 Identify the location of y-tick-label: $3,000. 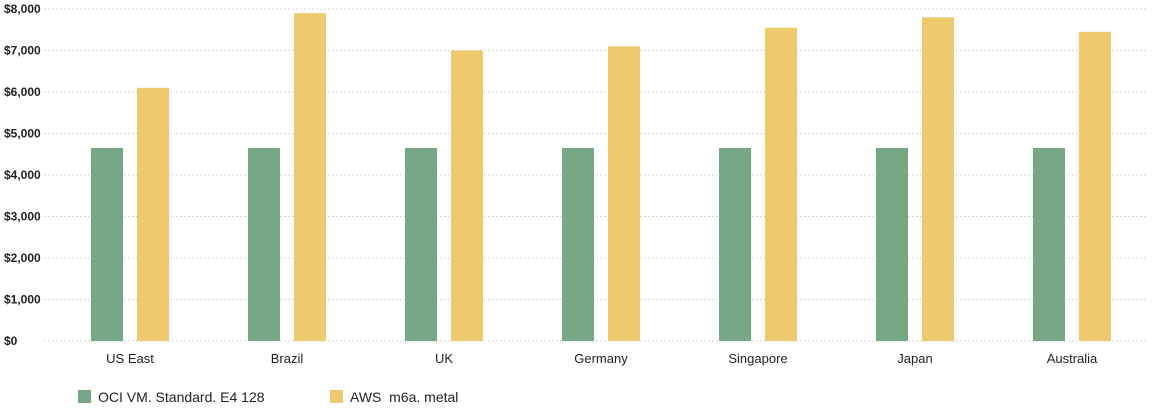
(22, 217).